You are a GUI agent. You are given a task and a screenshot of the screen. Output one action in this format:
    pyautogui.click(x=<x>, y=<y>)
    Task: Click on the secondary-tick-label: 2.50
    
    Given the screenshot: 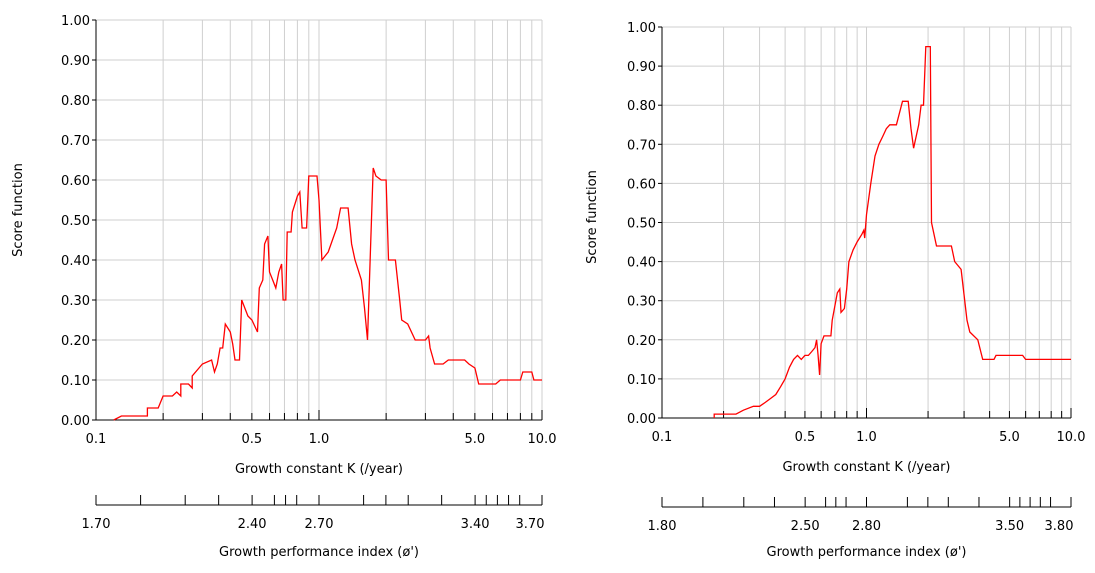 What is the action you would take?
    pyautogui.click(x=805, y=526)
    